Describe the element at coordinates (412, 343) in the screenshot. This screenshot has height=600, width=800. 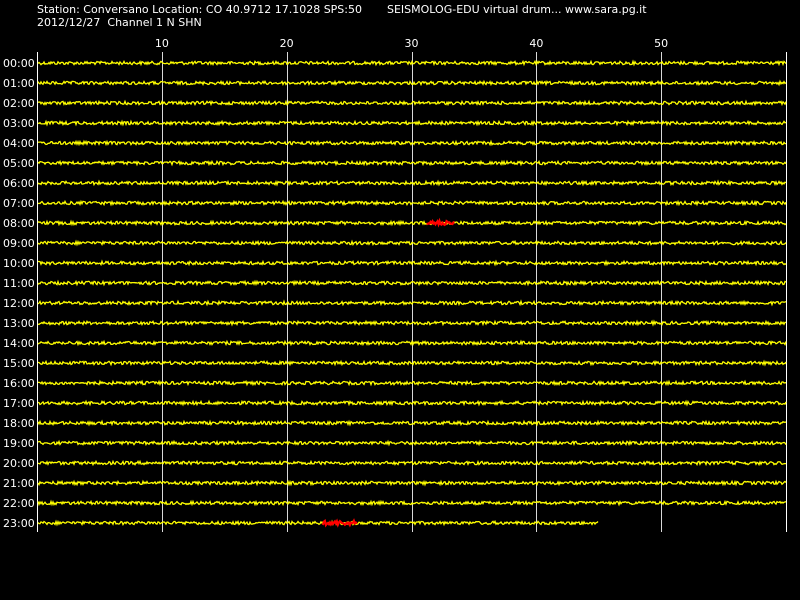
I see `trace-14:00` at that location.